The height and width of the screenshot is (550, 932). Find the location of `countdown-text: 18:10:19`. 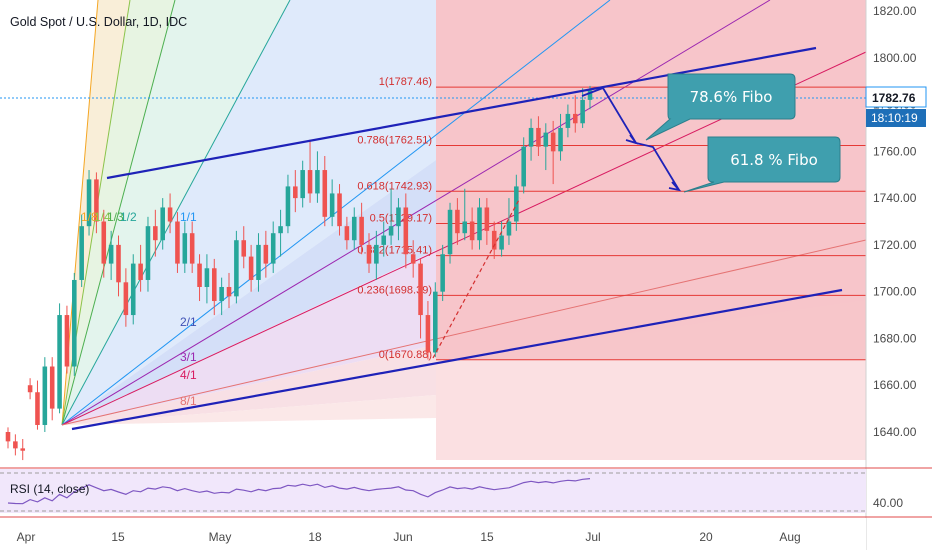

countdown-text: 18:10:19 is located at coordinates (894, 118).